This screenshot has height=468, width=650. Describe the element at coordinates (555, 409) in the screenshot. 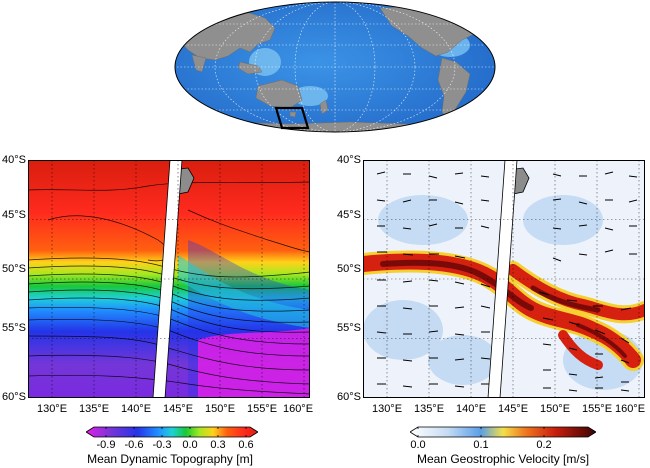

I see `right-x-tick: 150°E` at that location.